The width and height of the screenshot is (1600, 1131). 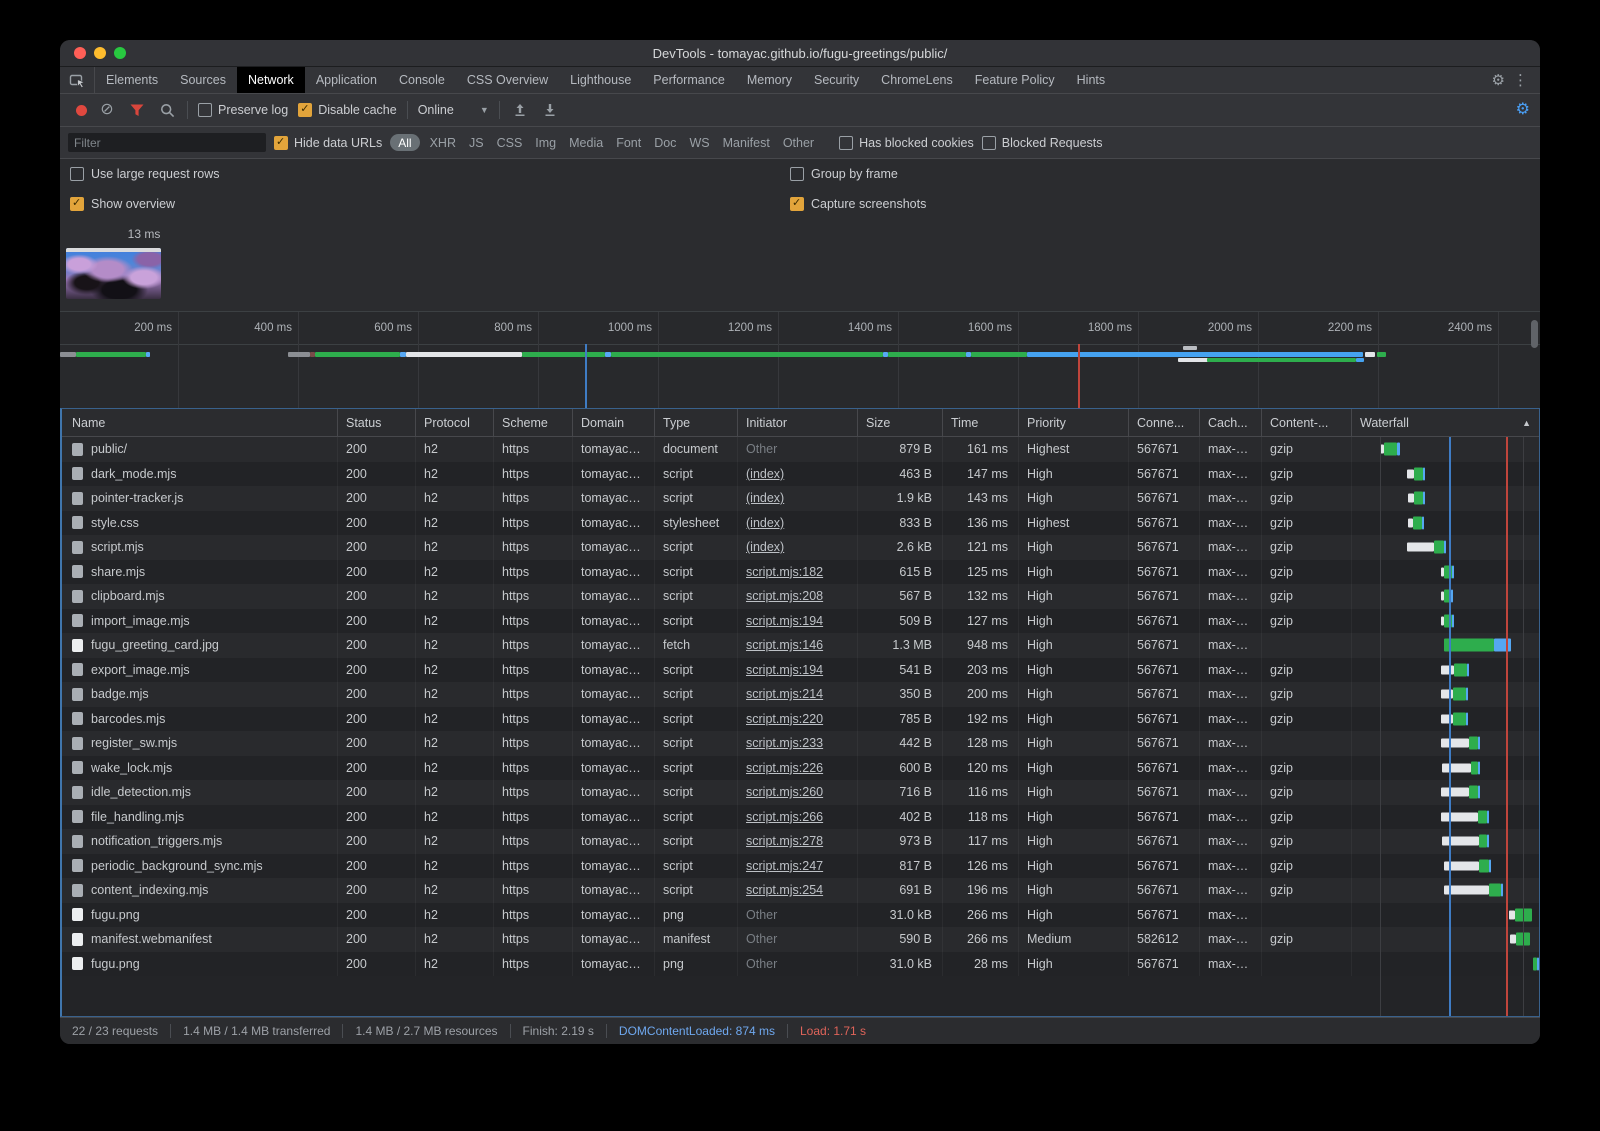 What do you see at coordinates (798, 422) in the screenshot?
I see `column-header-initiator: Initiator` at bounding box center [798, 422].